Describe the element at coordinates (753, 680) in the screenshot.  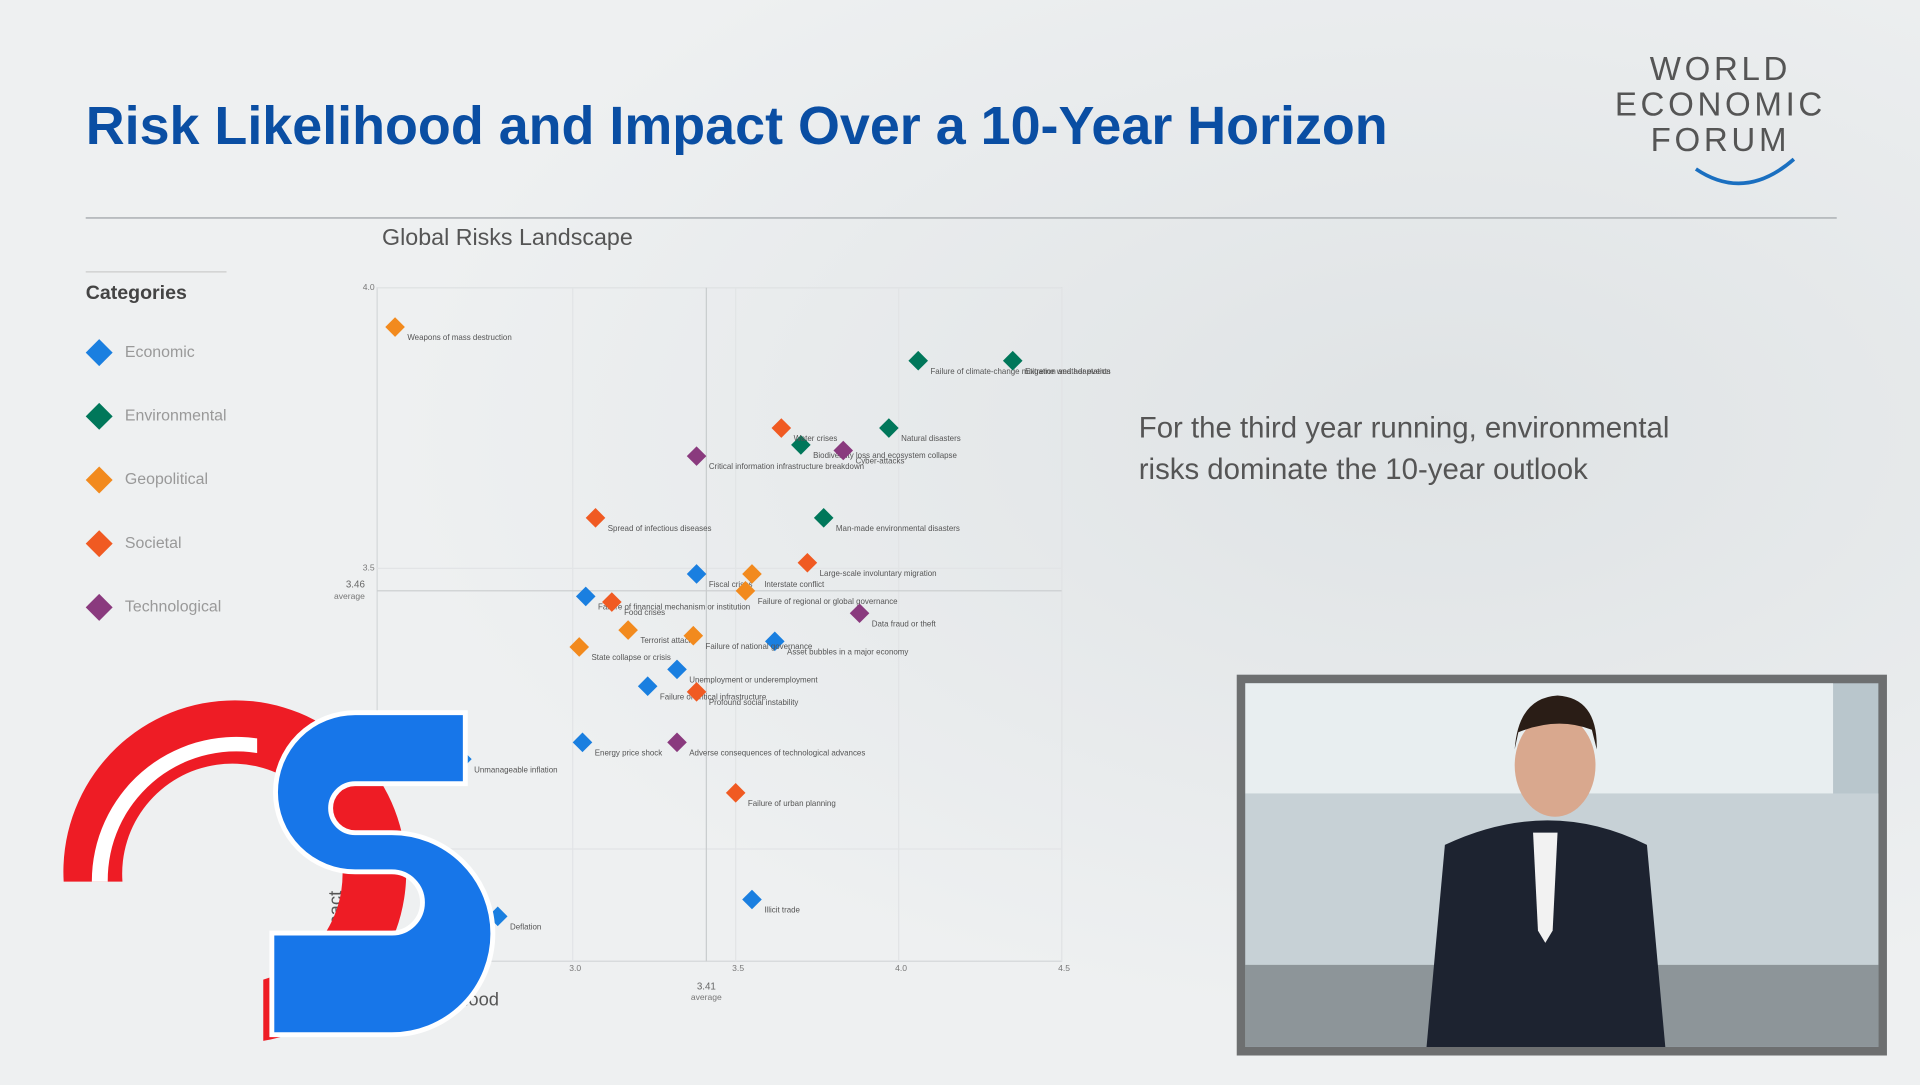
I see `point-label: Unemployment or underemployment` at that location.